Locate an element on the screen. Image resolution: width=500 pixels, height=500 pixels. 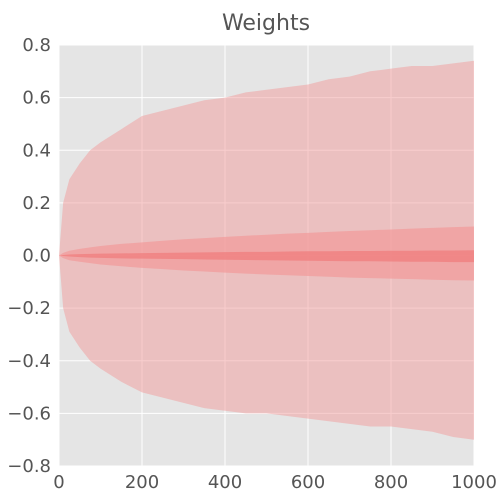
y-tick-label: −0.4 is located at coordinates (29, 361).